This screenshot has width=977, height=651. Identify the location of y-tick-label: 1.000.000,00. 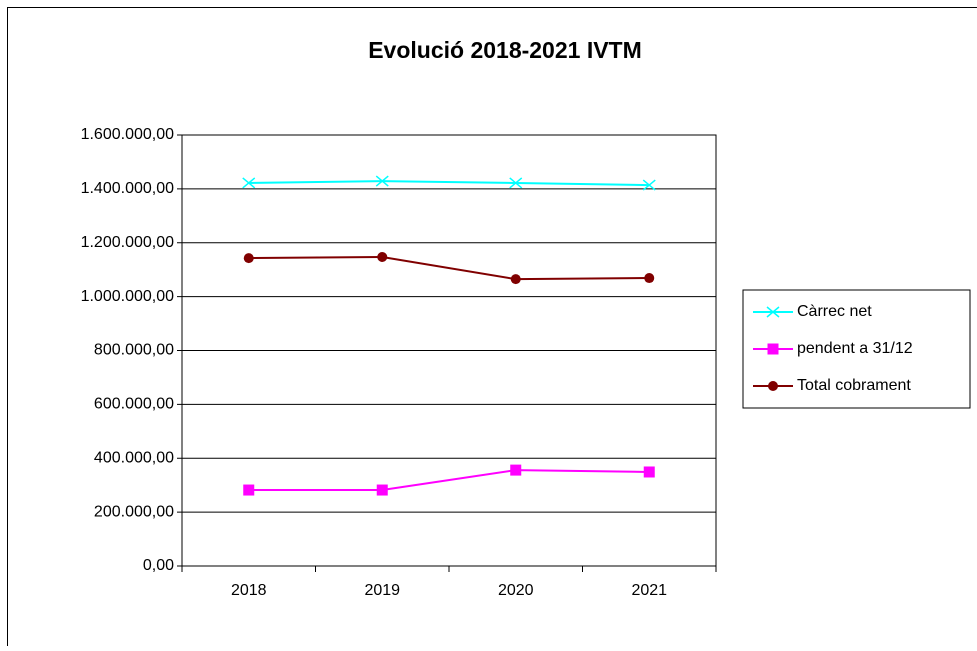
(128, 296).